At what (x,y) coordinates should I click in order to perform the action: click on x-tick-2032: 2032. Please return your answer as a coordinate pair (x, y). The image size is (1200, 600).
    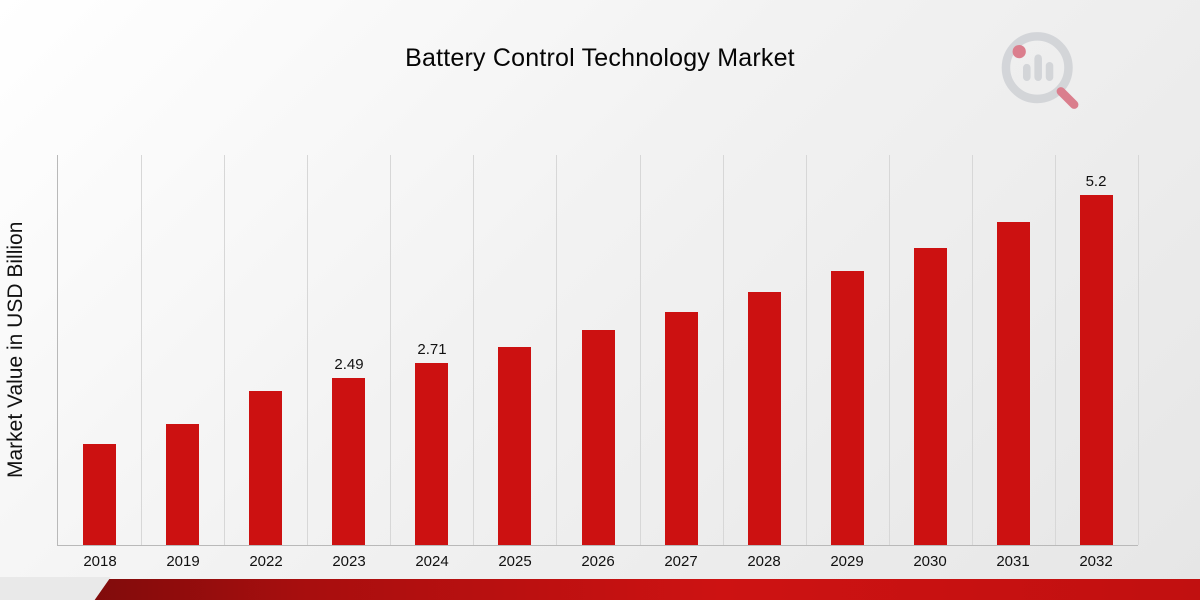
    Looking at the image, I should click on (1096, 561).